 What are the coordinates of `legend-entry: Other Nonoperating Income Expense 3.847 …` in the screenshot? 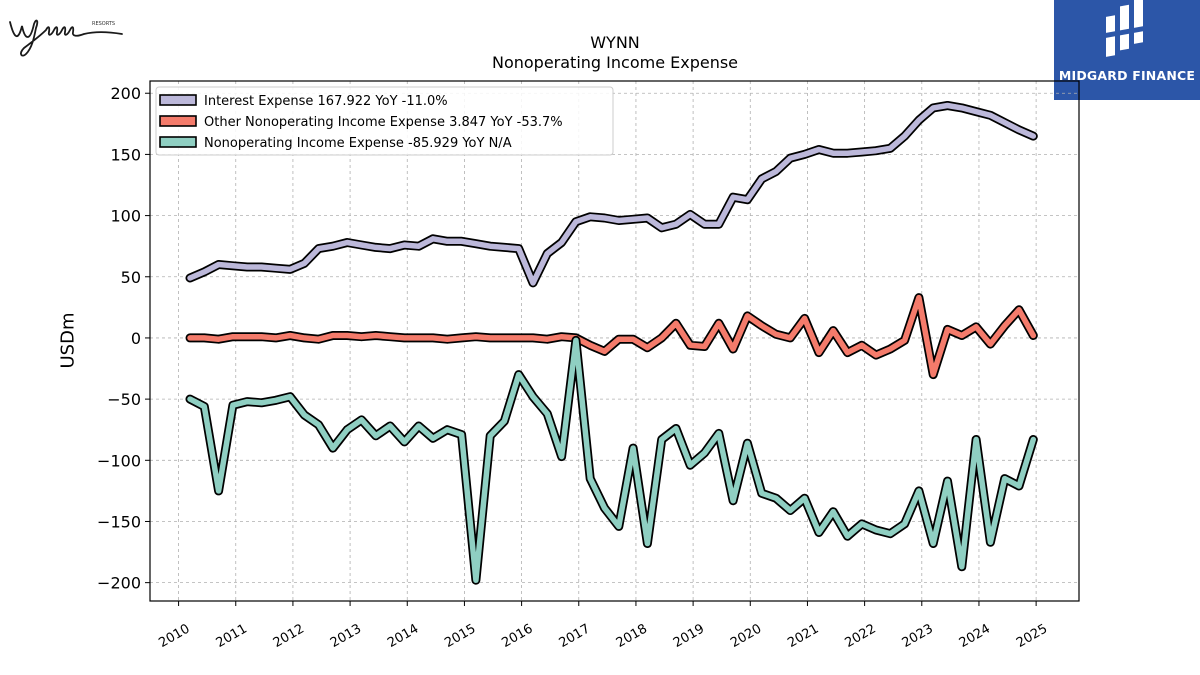 It's located at (383, 122).